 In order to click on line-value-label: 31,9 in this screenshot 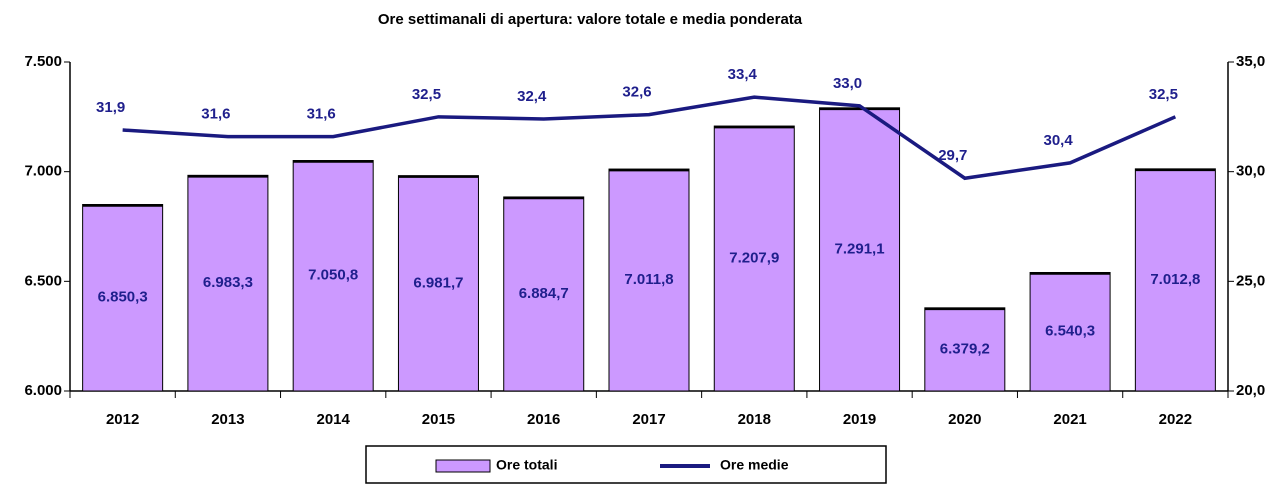, I will do `click(110, 107)`.